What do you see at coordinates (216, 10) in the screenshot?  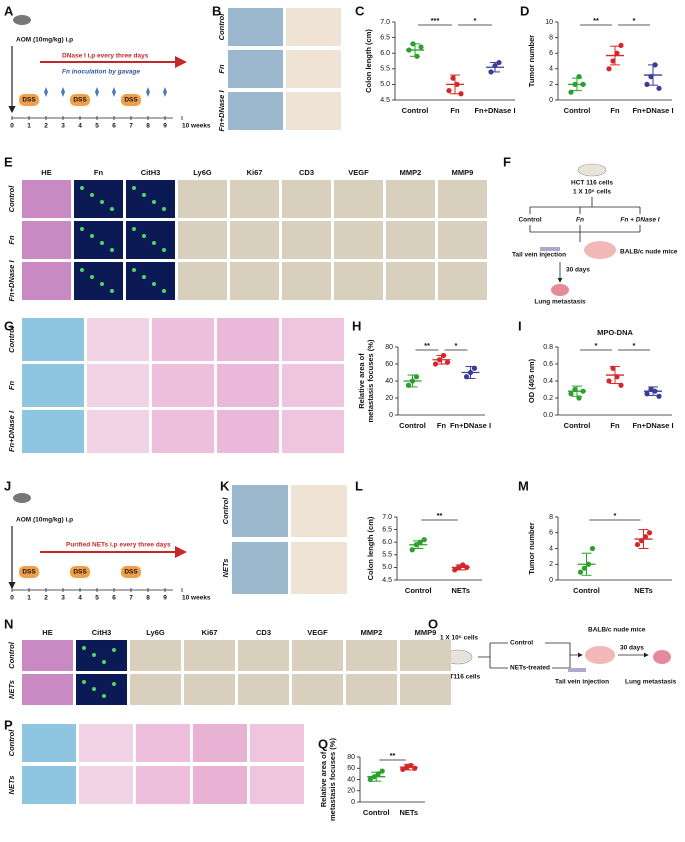 I see `panel-letter: B` at bounding box center [216, 10].